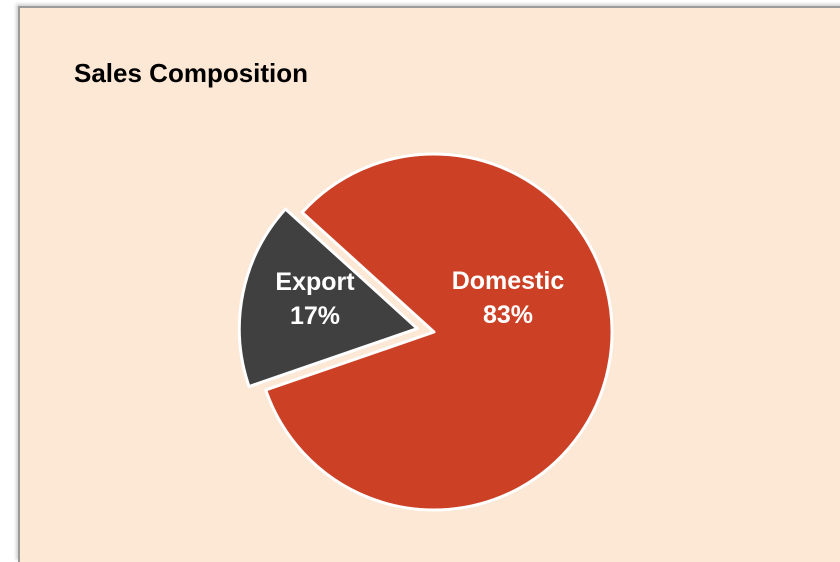 Image resolution: width=840 pixels, height=562 pixels. What do you see at coordinates (508, 315) in the screenshot?
I see `slice-label-domestic-percent: 83%` at bounding box center [508, 315].